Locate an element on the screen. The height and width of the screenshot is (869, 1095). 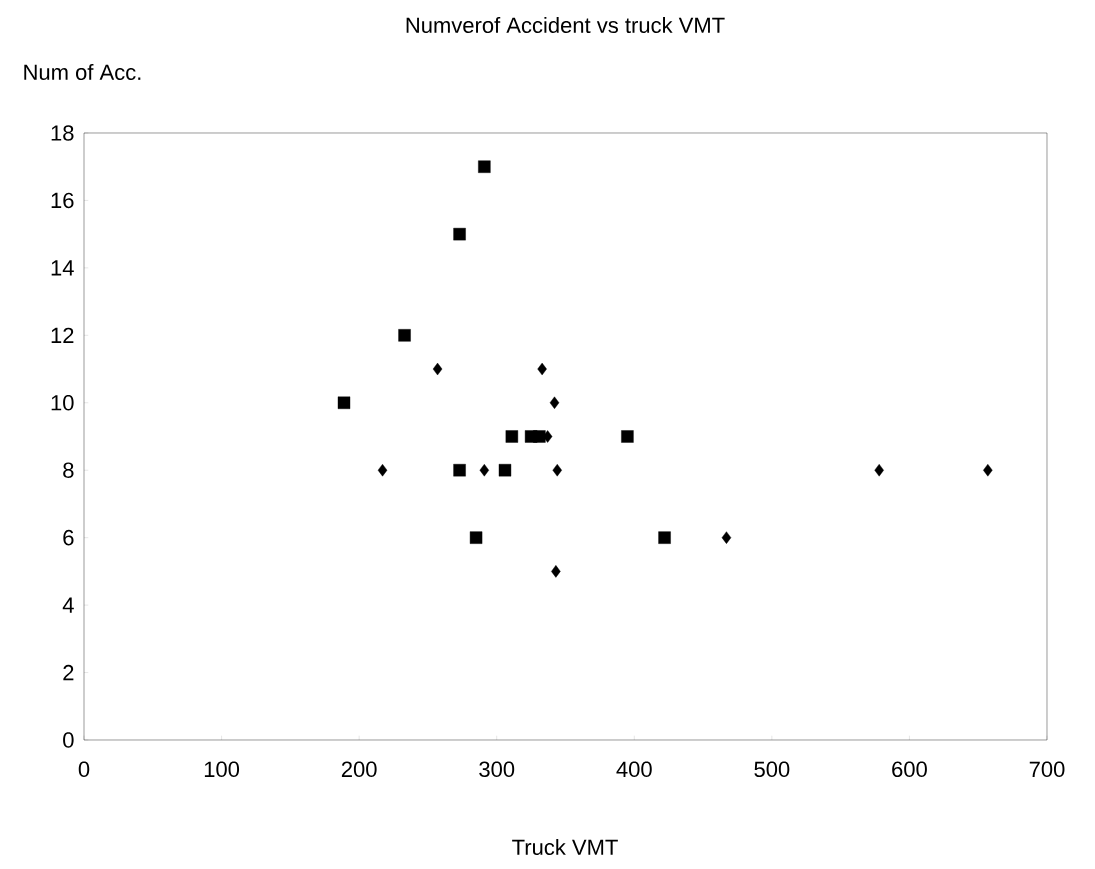
y-tick-label: 6 is located at coordinates (68, 537).